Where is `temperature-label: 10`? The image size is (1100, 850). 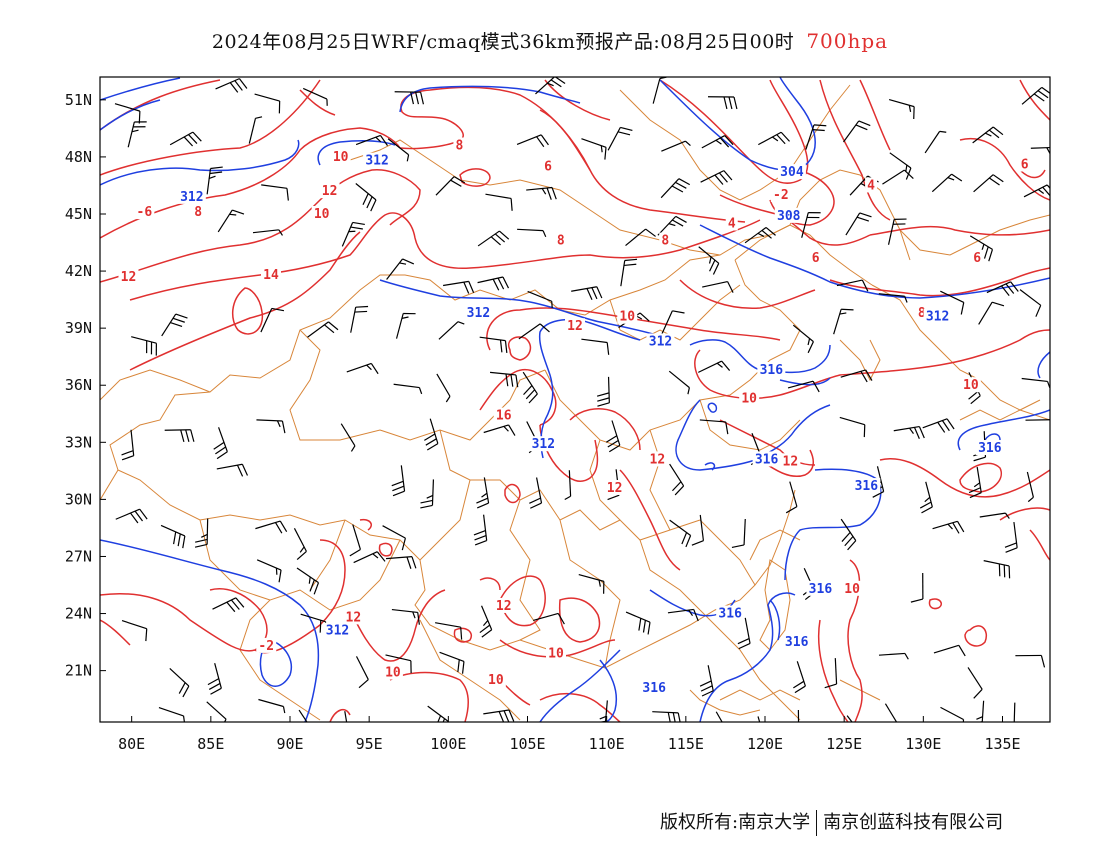
temperature-label: 10 is located at coordinates (496, 680).